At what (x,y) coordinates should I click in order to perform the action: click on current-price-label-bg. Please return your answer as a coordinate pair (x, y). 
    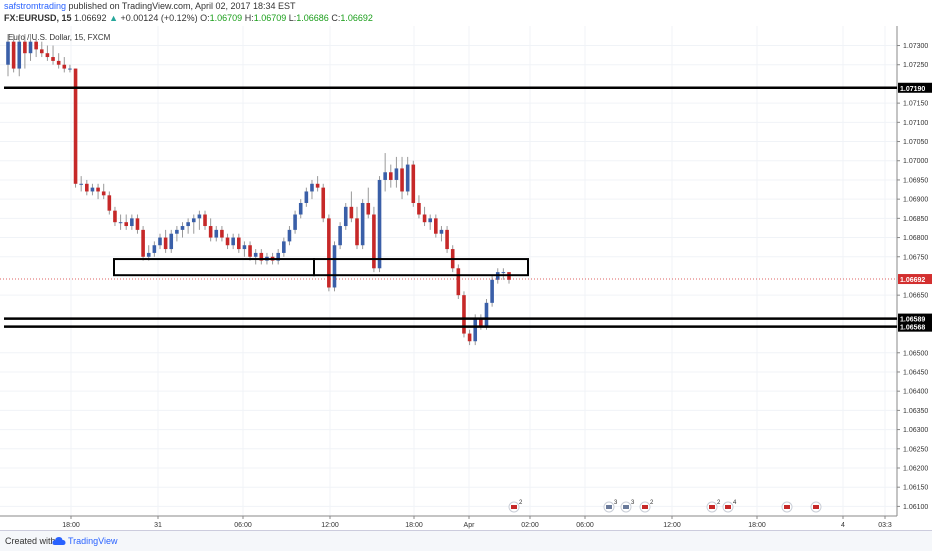
    Looking at the image, I should click on (915, 279).